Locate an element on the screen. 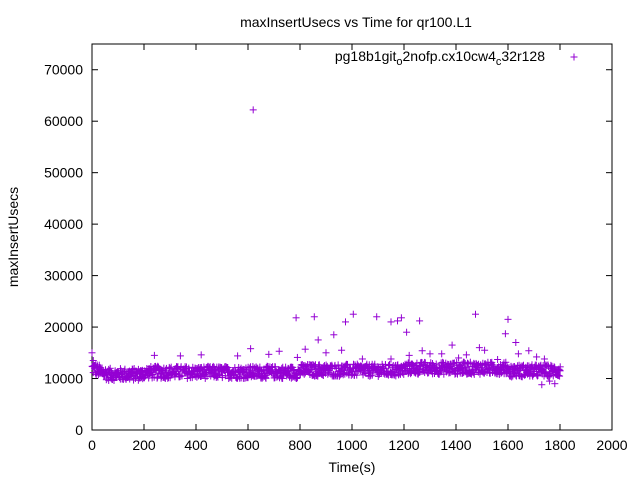 The image size is (640, 480). chart-title: maxInsertUsecs vs Time for qr100.L1 is located at coordinates (356, 22).